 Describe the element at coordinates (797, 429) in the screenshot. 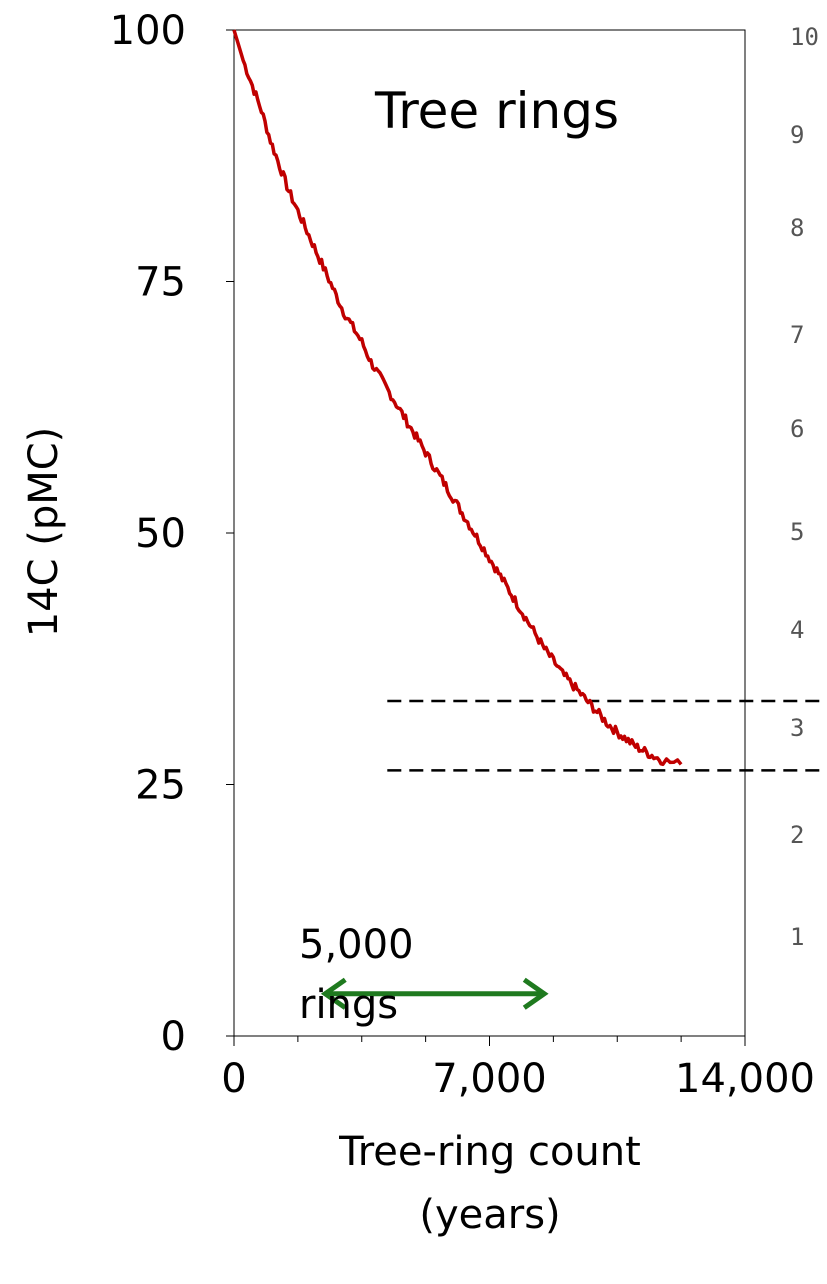

I see `adjacent-panel-tick-label: 6` at that location.